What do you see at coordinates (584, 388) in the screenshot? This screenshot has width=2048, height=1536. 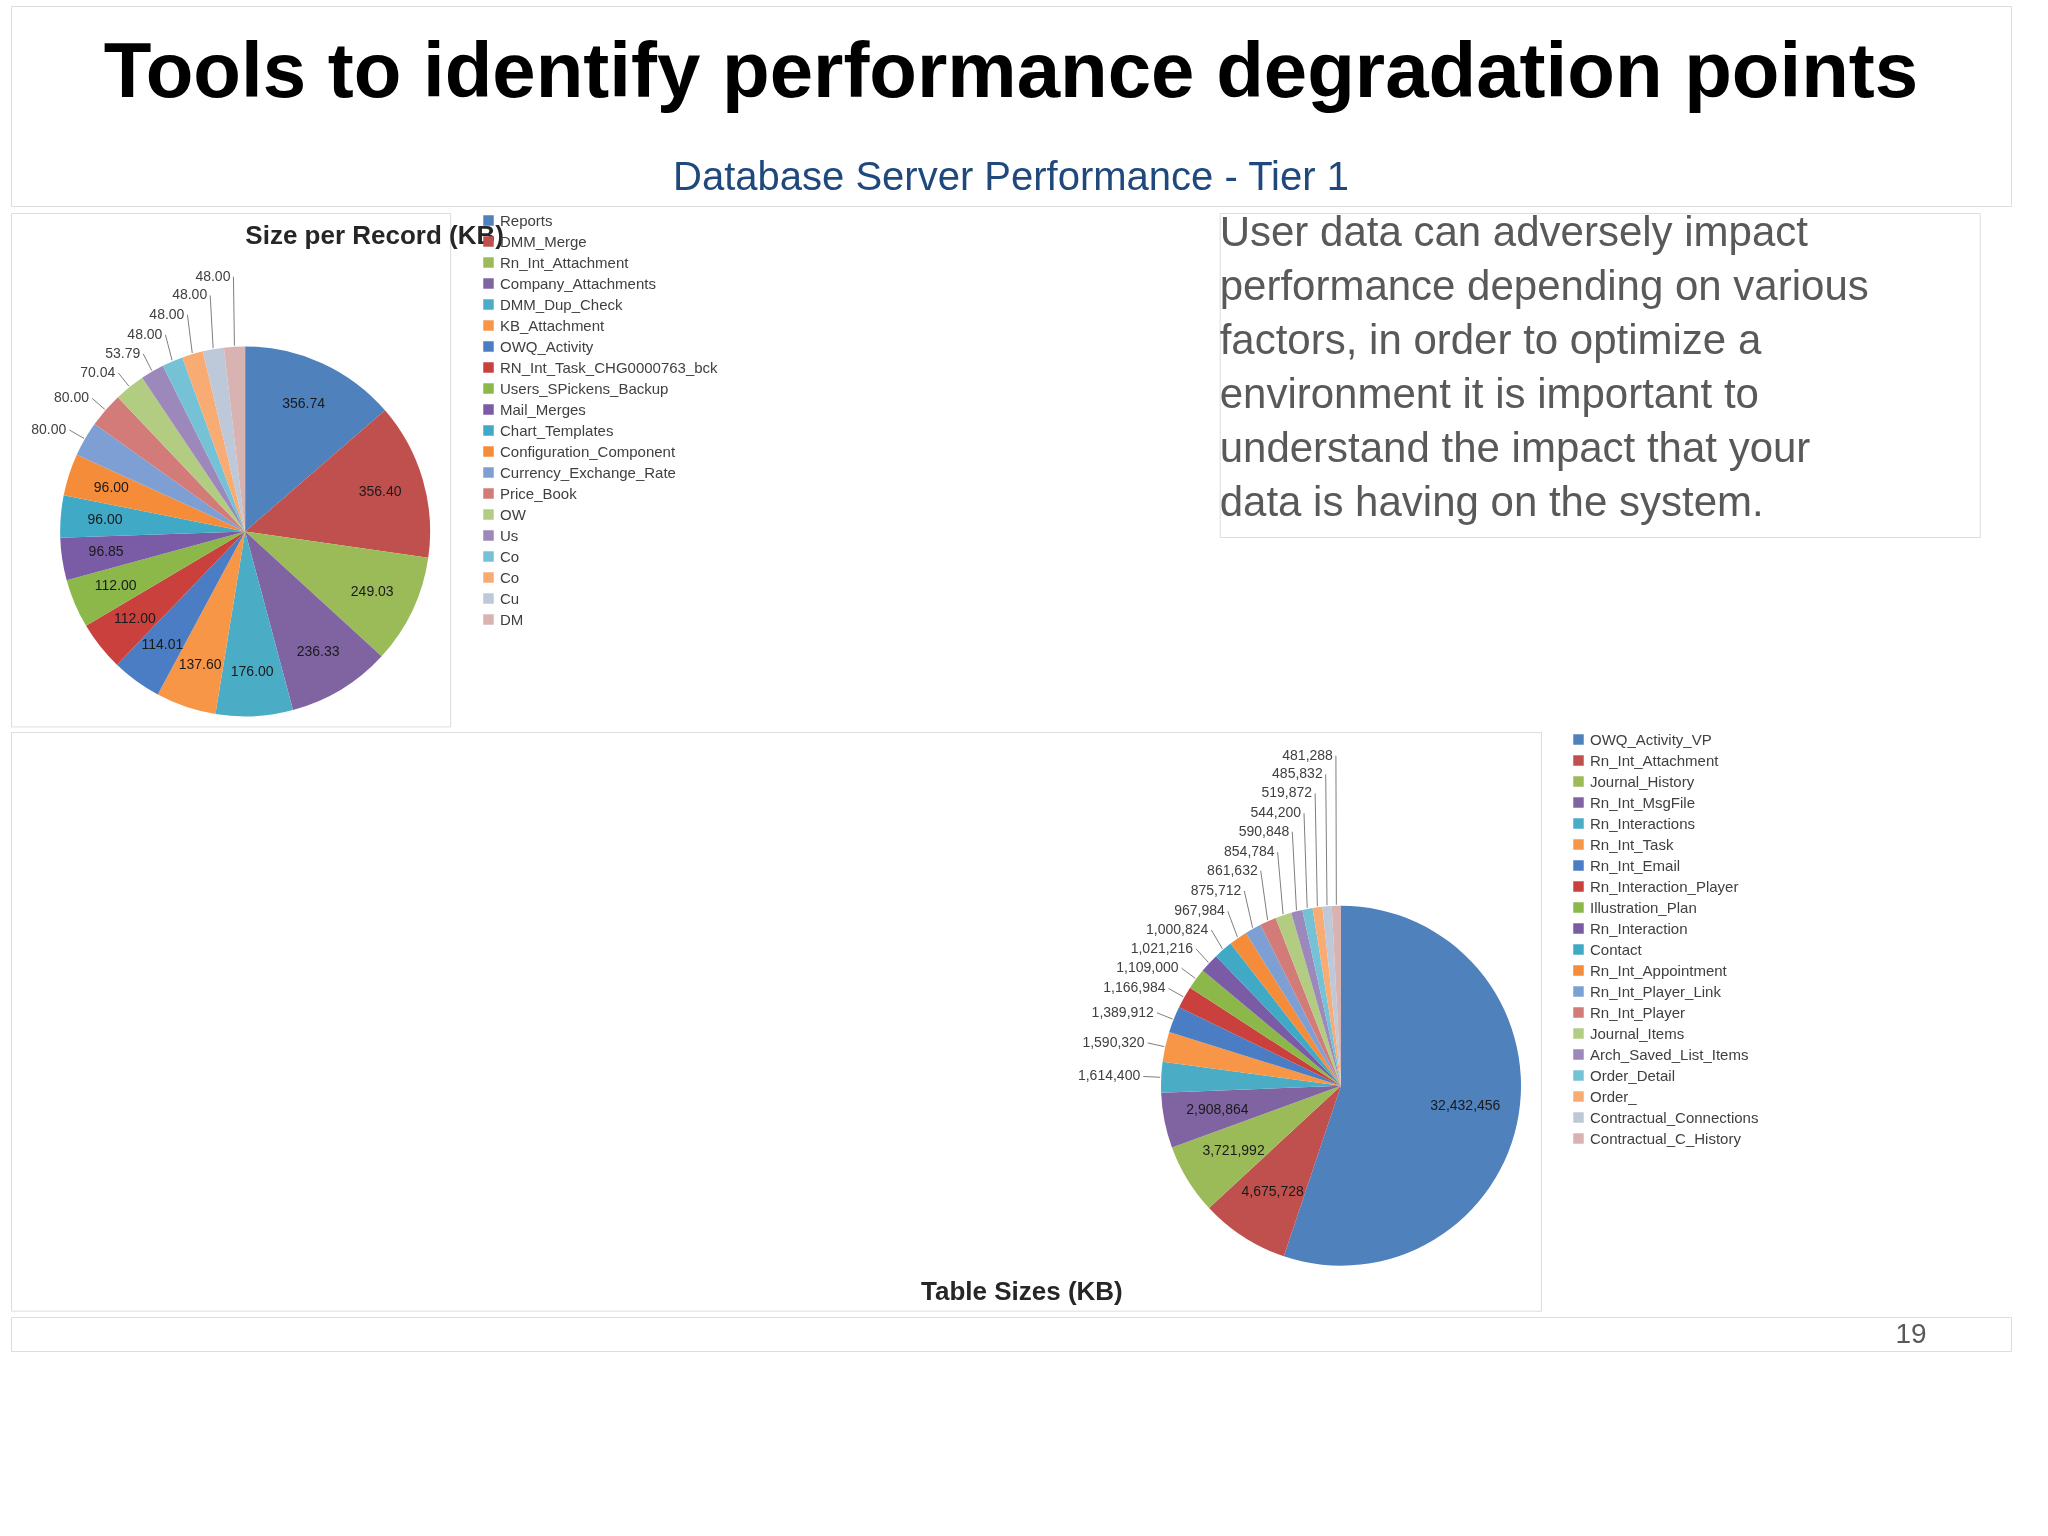 I see `legend-label: Users_SPickens_Backup` at bounding box center [584, 388].